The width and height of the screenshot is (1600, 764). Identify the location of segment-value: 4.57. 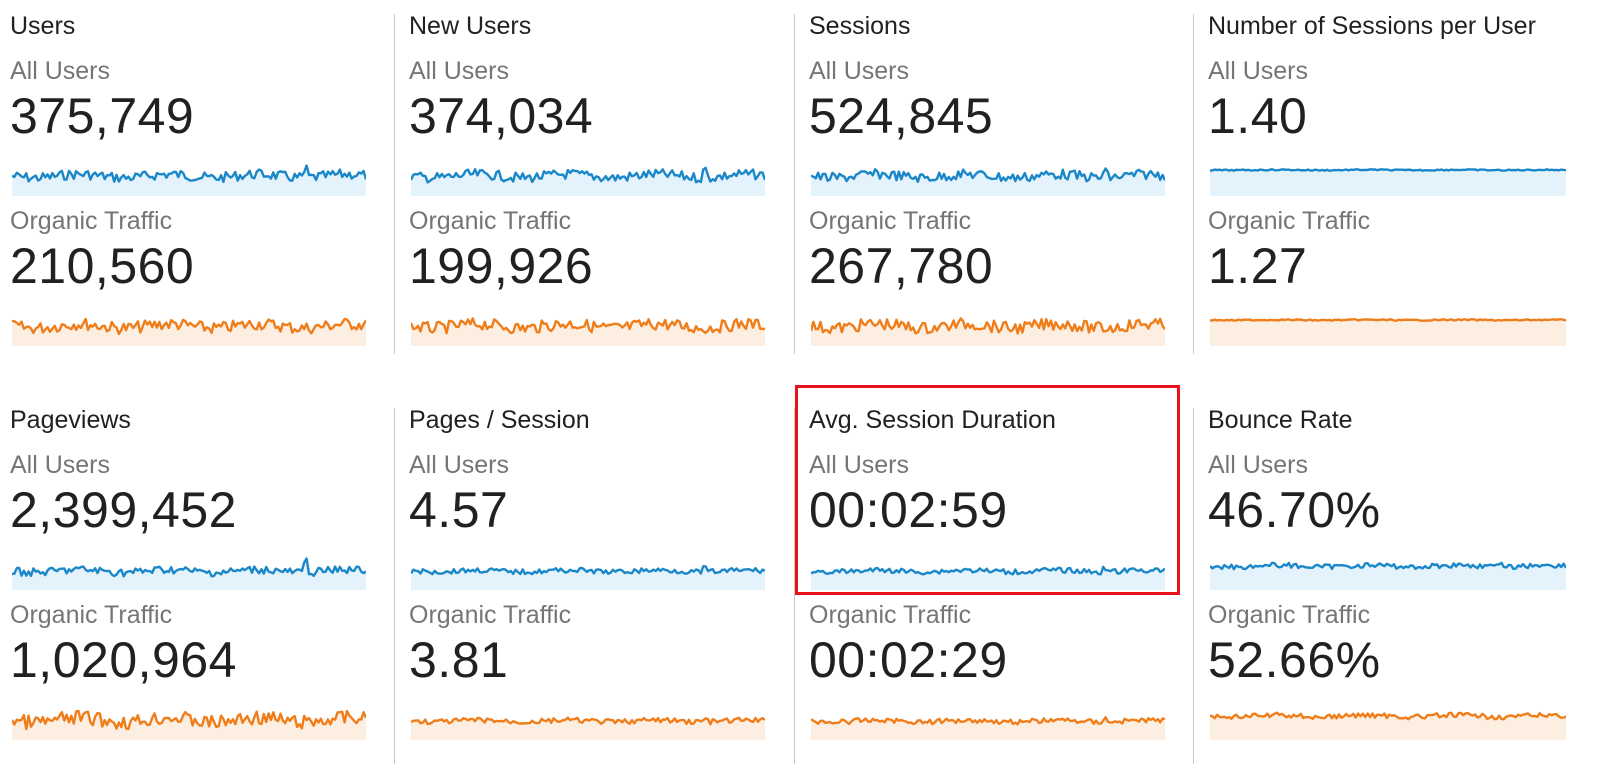
(459, 510).